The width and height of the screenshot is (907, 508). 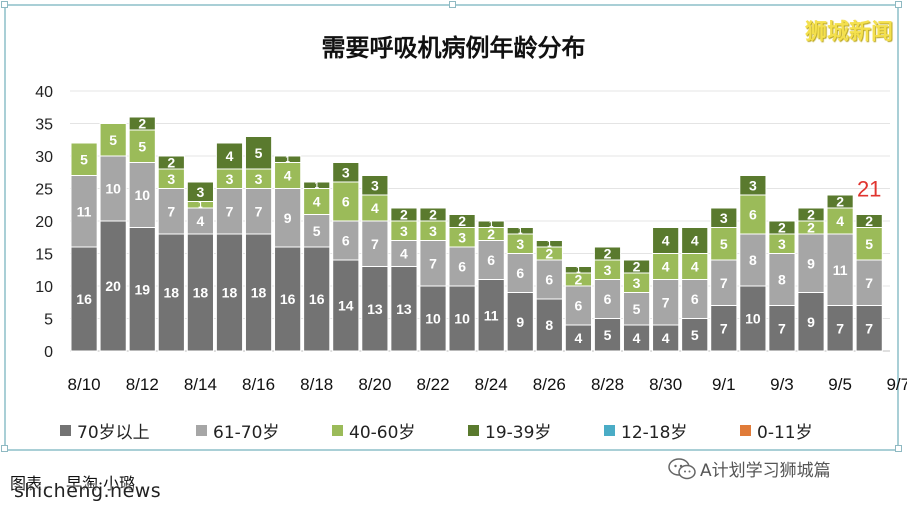 What do you see at coordinates (898, 448) in the screenshot?
I see `frame-handle-bottom-right` at bounding box center [898, 448].